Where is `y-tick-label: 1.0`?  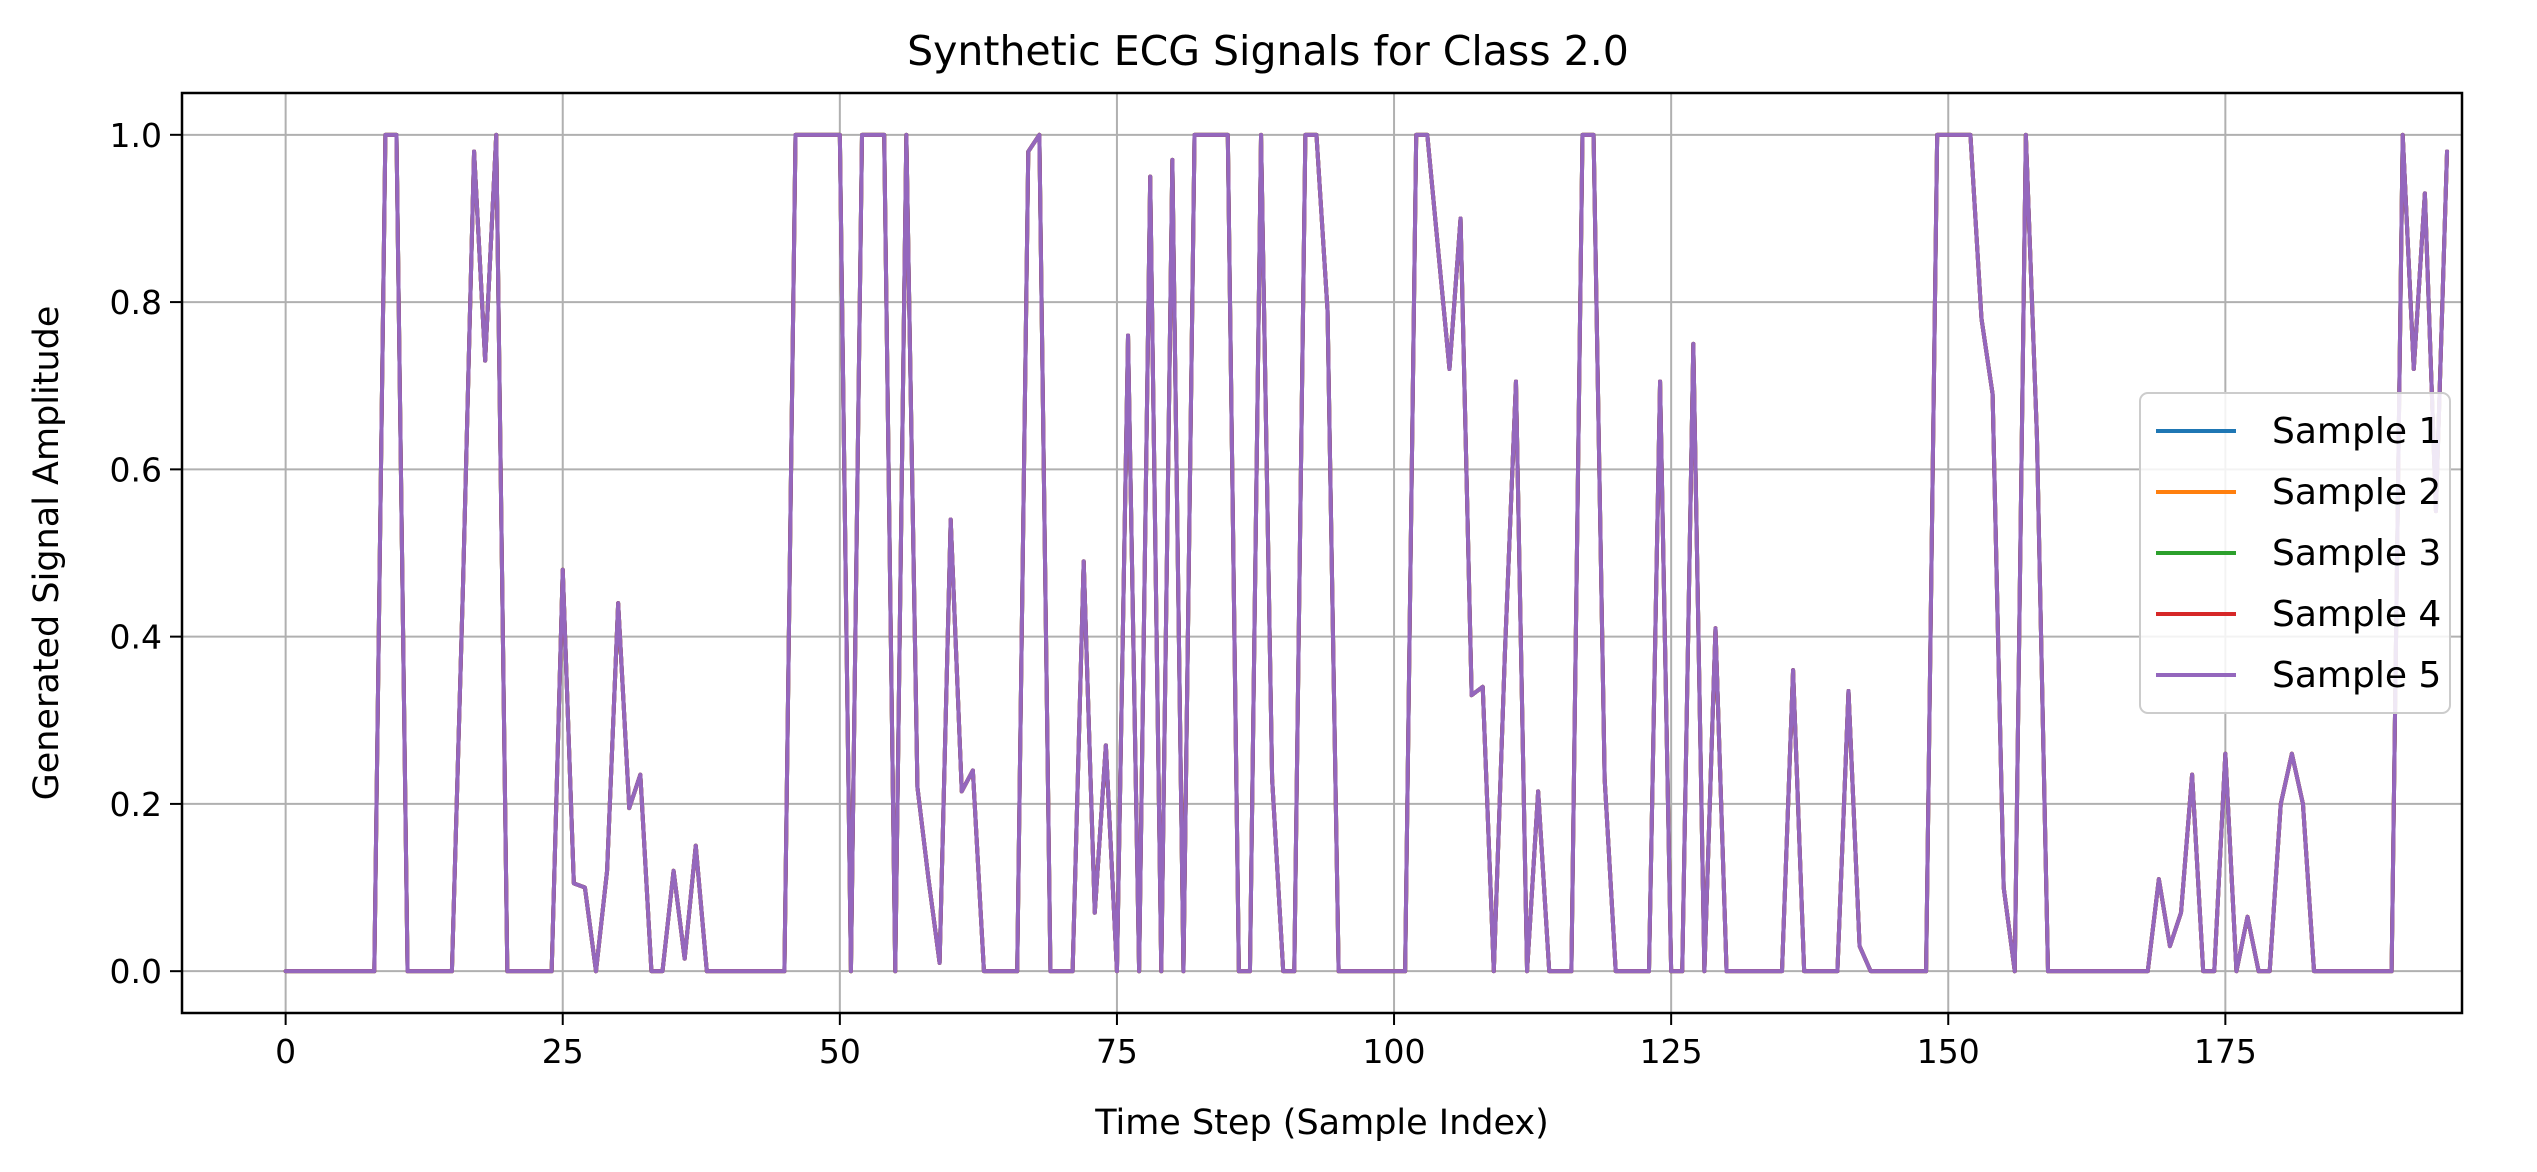
y-tick-label: 1.0 is located at coordinates (136, 135).